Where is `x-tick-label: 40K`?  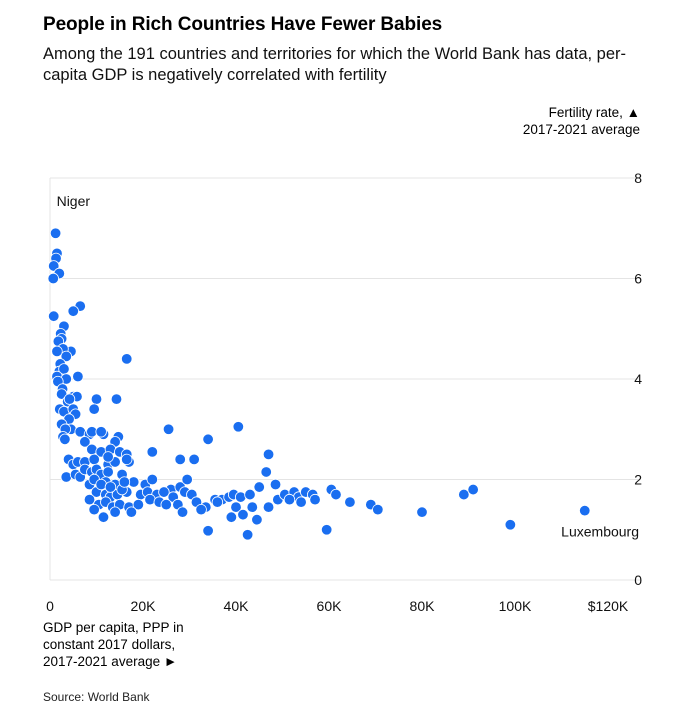 x-tick-label: 40K is located at coordinates (237, 606).